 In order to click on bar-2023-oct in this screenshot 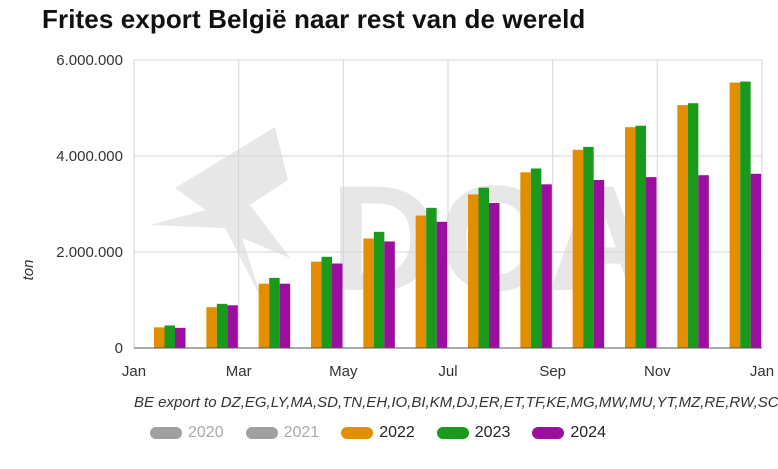, I will do `click(641, 236)`.